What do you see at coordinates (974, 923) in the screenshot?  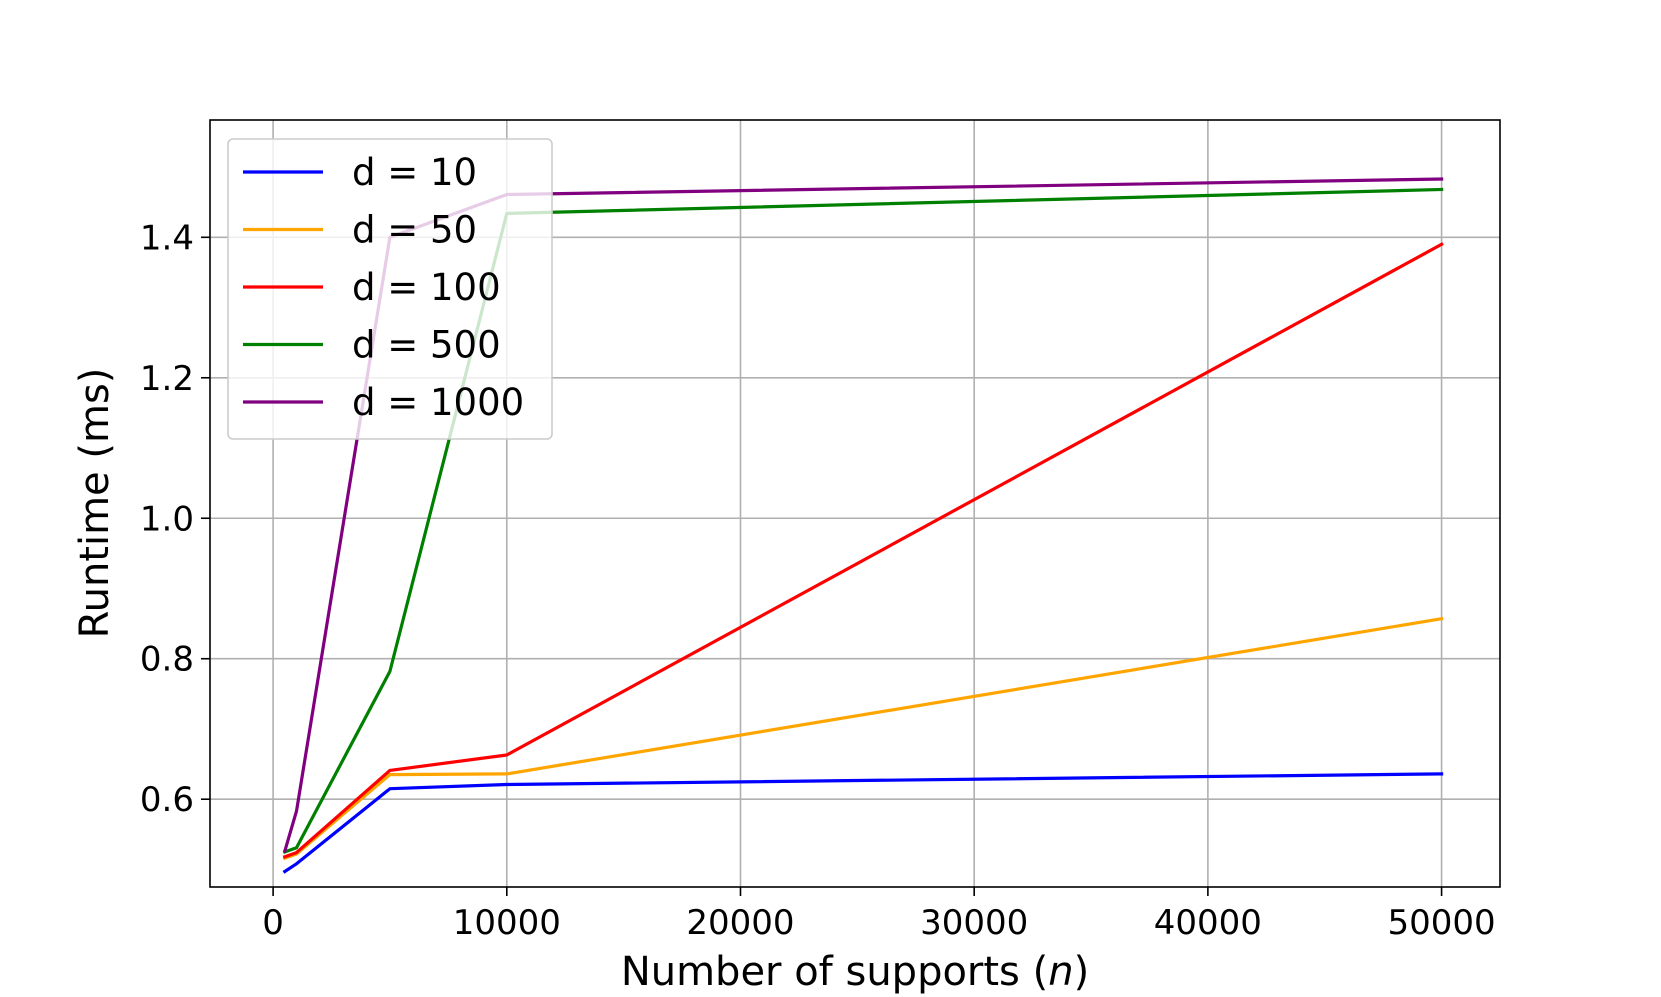 I see `x-tick-label: 30000` at bounding box center [974, 923].